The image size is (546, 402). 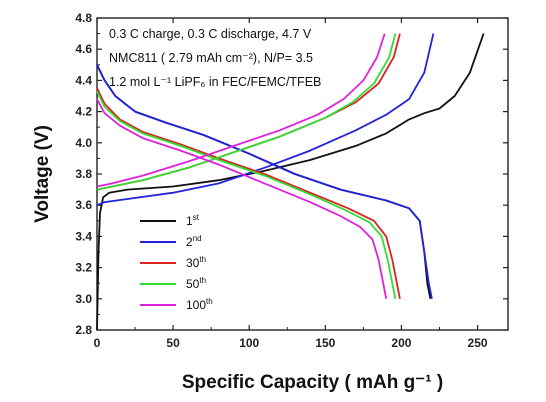 I want to click on legend-50th-label: 50th, so click(x=196, y=283).